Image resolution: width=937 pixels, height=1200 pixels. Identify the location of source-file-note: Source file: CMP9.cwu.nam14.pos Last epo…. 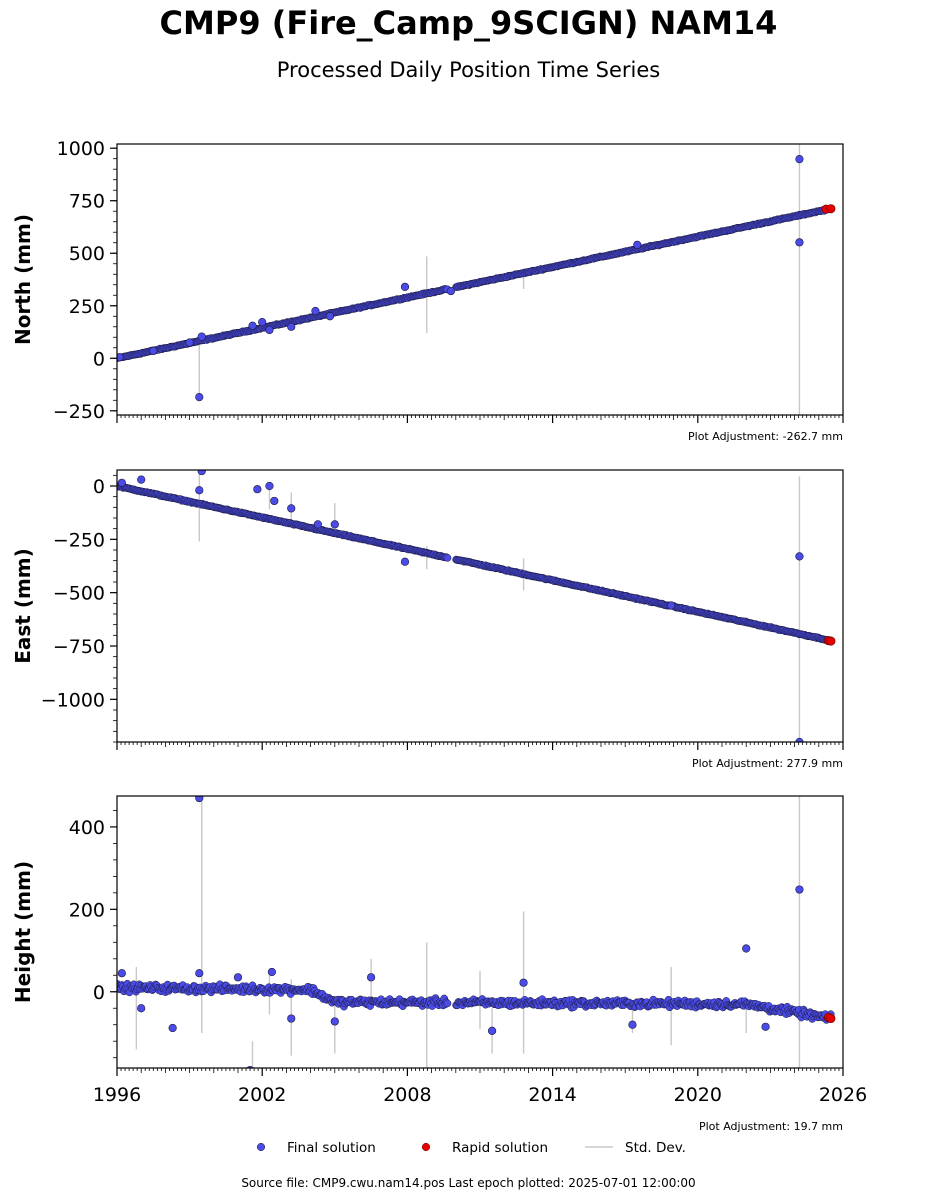
(468, 1183).